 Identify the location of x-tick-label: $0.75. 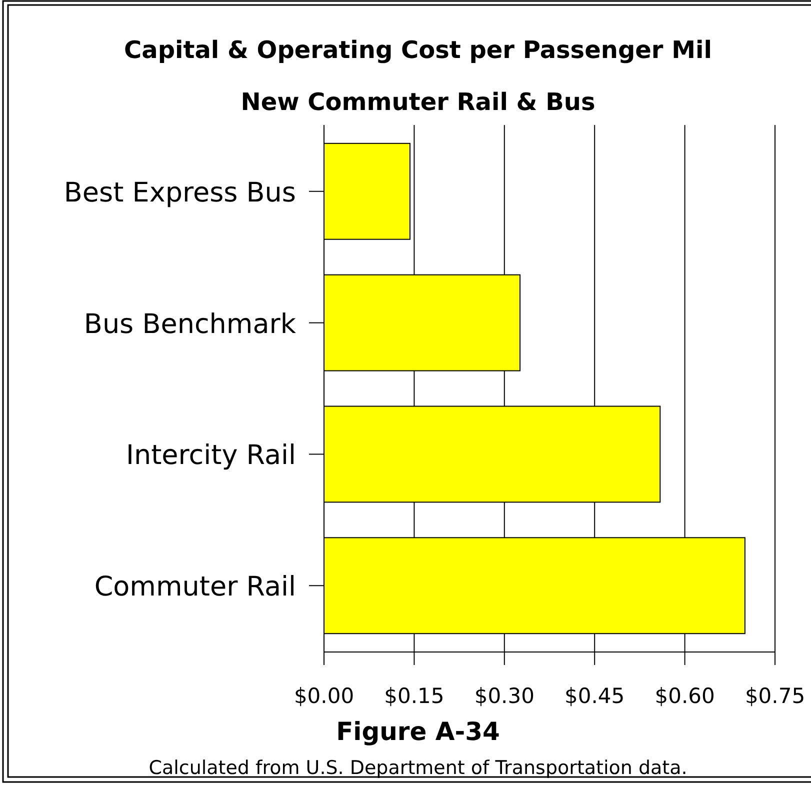
(775, 696).